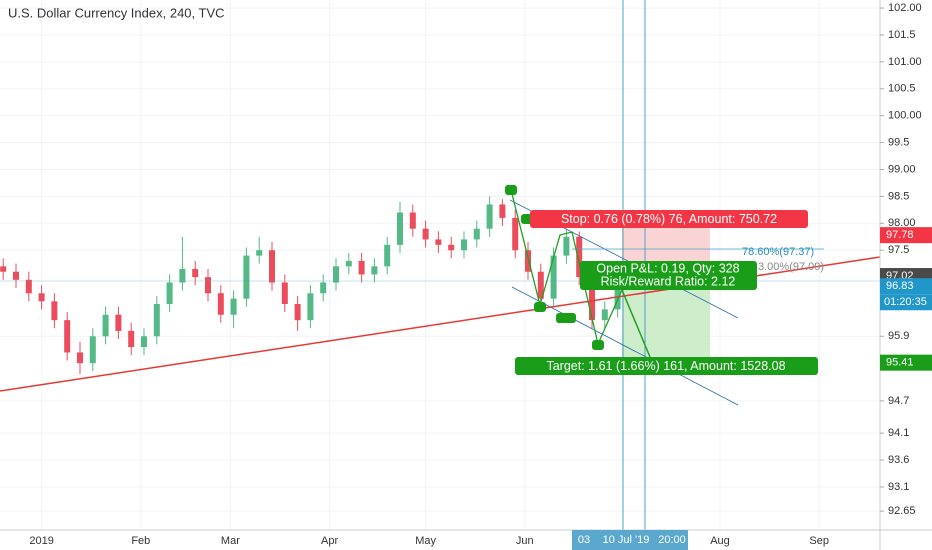 This screenshot has height=550, width=932. I want to click on x-tick-label: Aug, so click(720, 541).